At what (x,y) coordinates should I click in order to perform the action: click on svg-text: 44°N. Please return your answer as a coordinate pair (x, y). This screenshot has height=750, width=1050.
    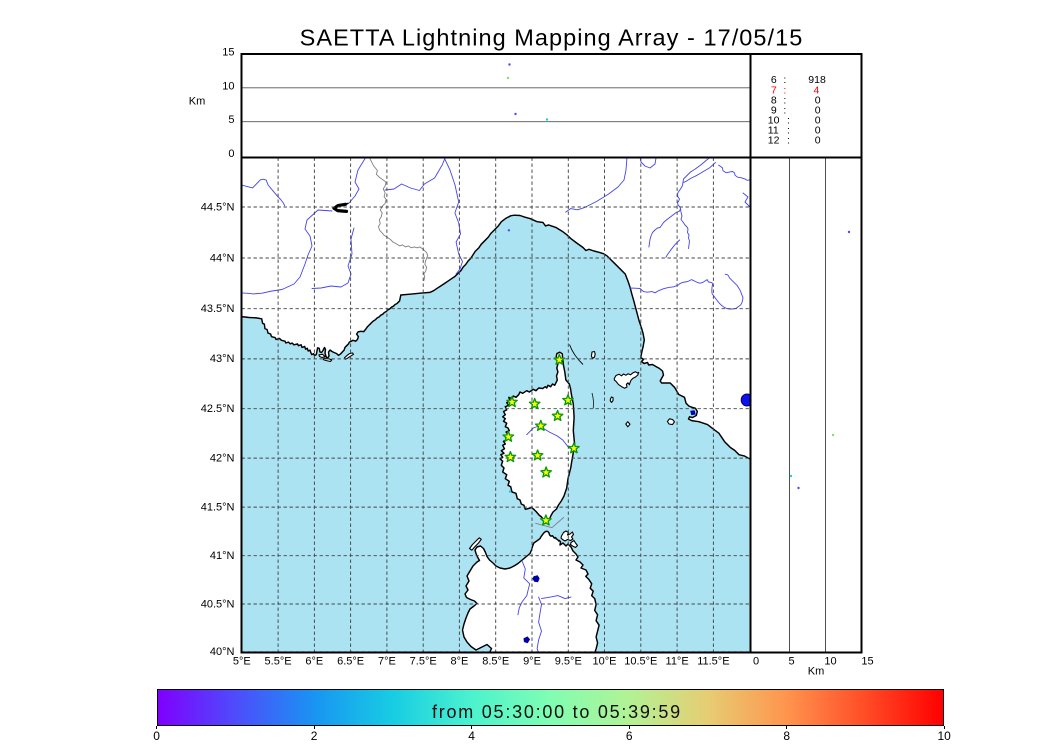
    Looking at the image, I should click on (222, 258).